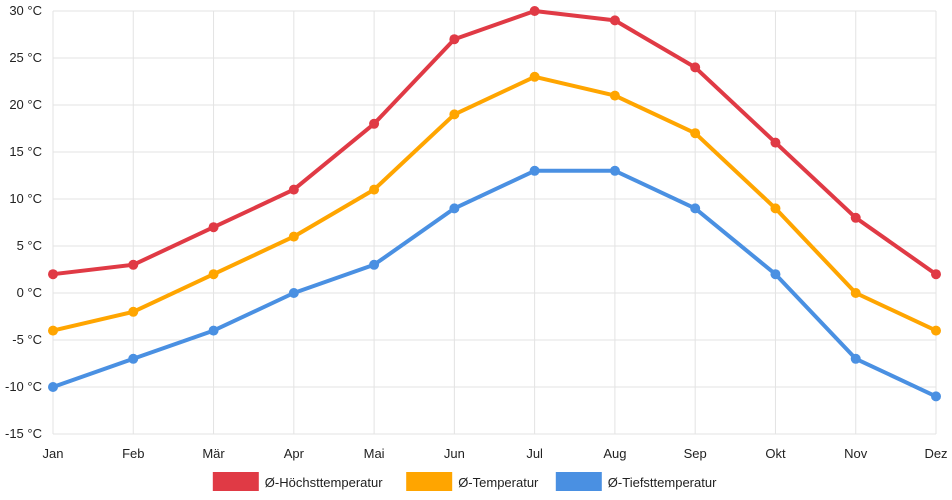  Describe the element at coordinates (498, 482) in the screenshot. I see `legend-label: Ø-Temperatur` at that location.